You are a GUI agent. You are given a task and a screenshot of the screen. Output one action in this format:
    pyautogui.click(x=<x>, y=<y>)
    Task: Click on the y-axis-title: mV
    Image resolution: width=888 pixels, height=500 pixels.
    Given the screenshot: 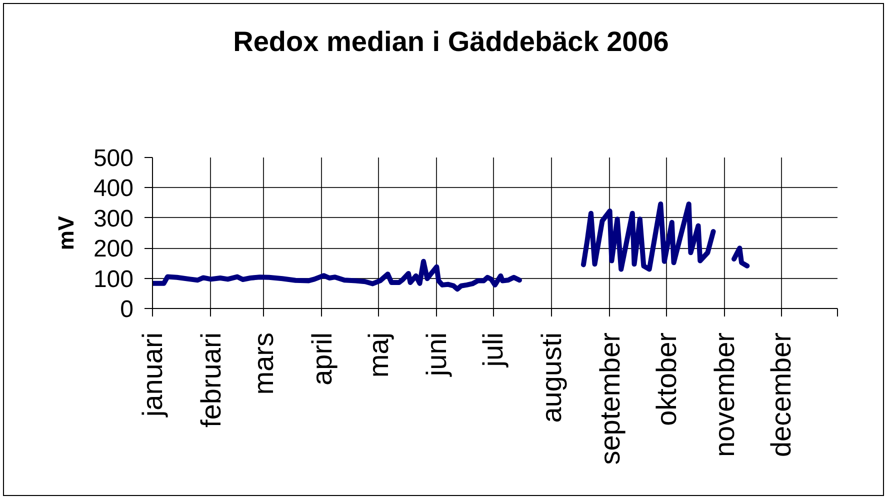 What is the action you would take?
    pyautogui.click(x=65, y=233)
    